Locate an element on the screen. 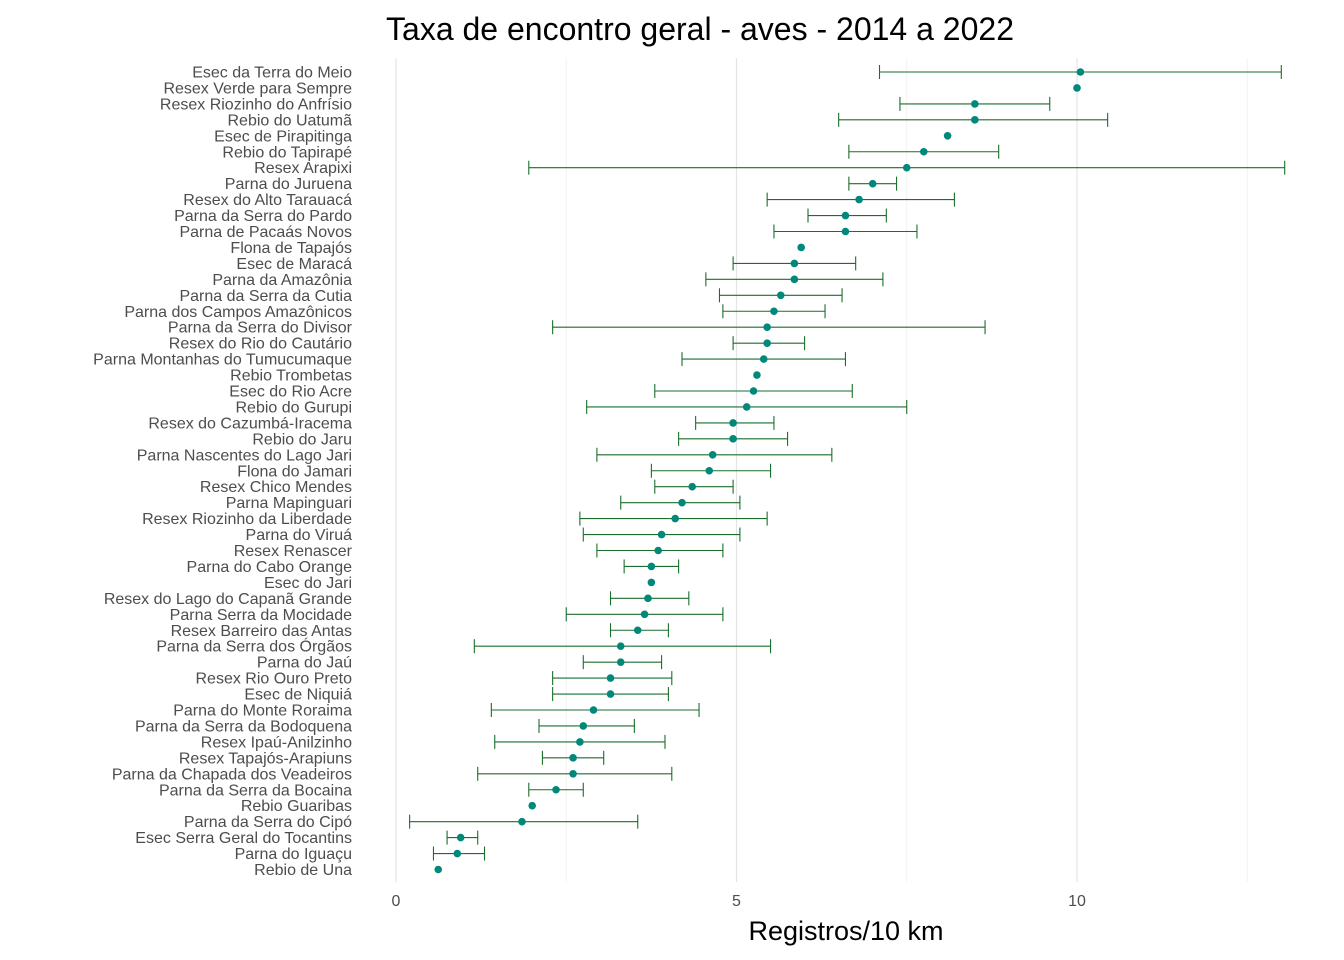 This screenshot has width=1344, height=960. category-label: Rebio Trombetas is located at coordinates (291, 376).